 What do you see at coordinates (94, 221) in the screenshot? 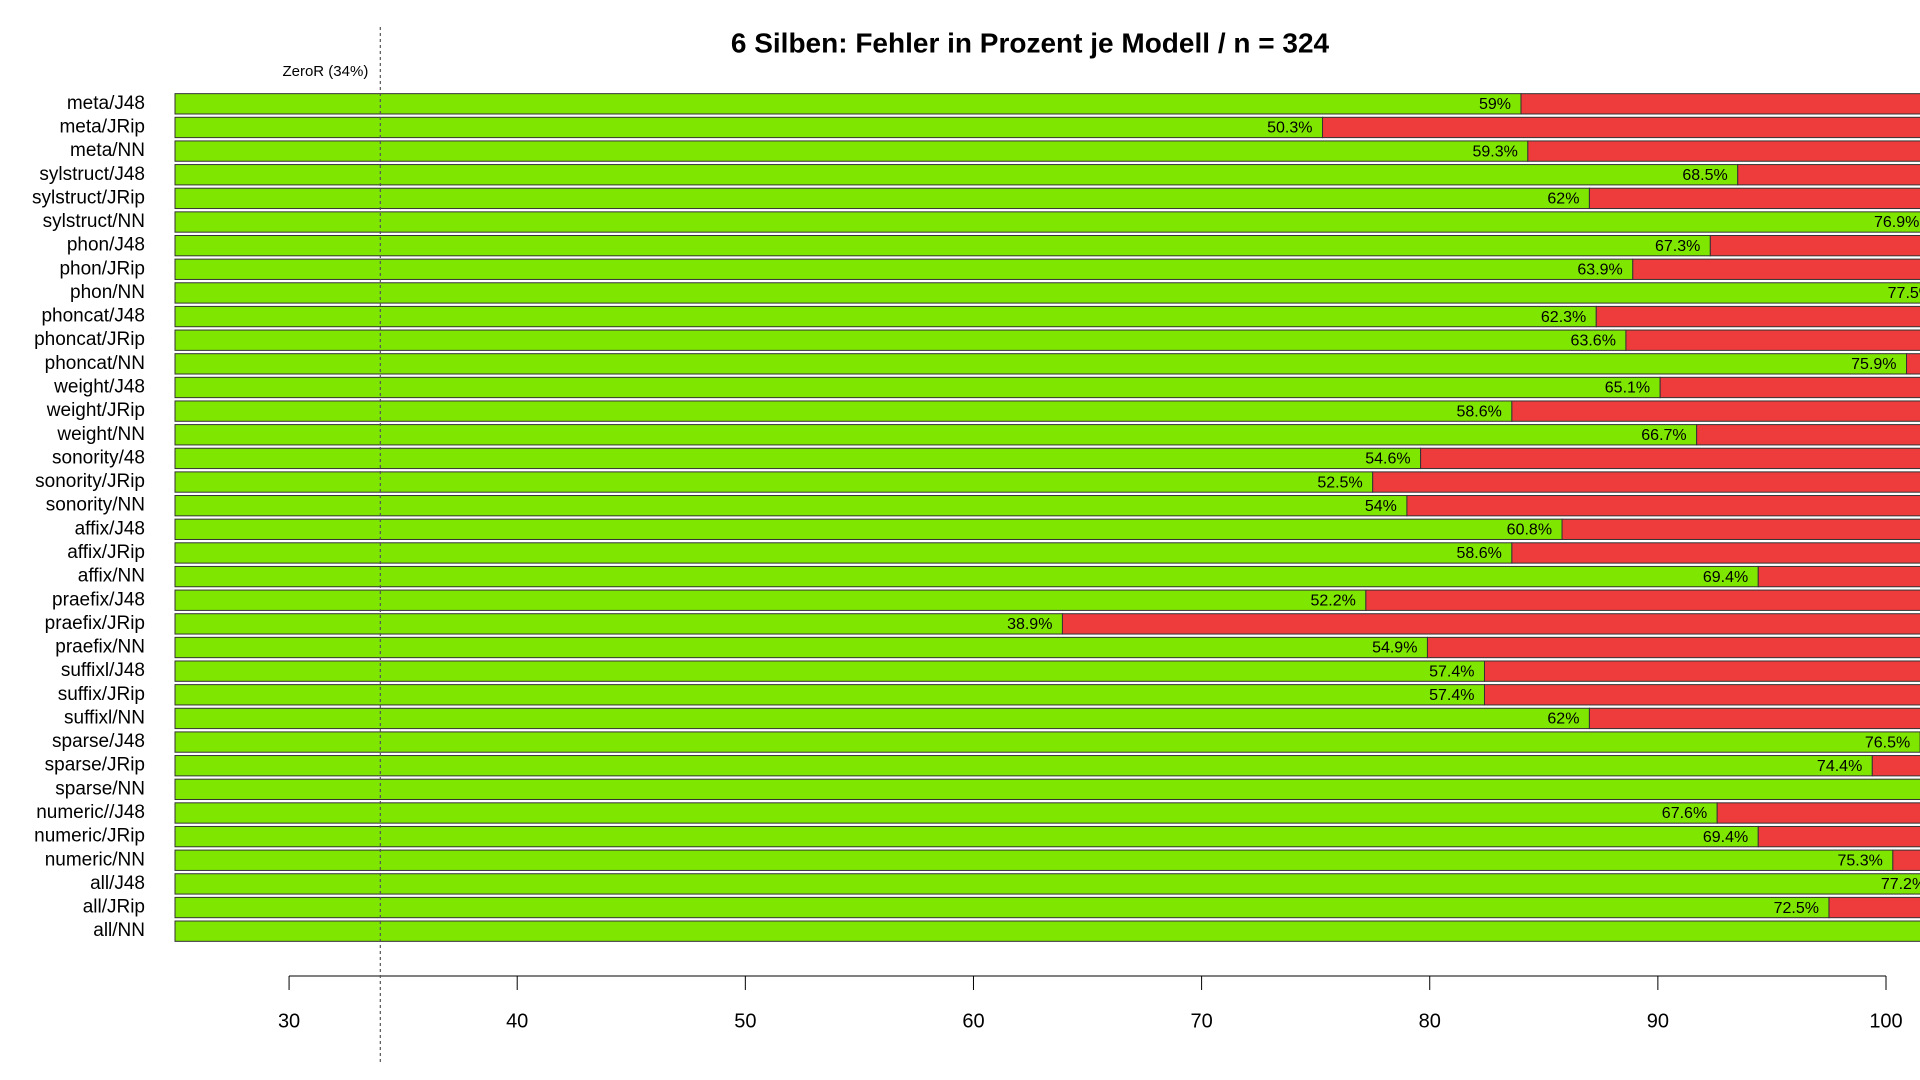
I see `y-tick-label: sylstruct/NN` at bounding box center [94, 221].